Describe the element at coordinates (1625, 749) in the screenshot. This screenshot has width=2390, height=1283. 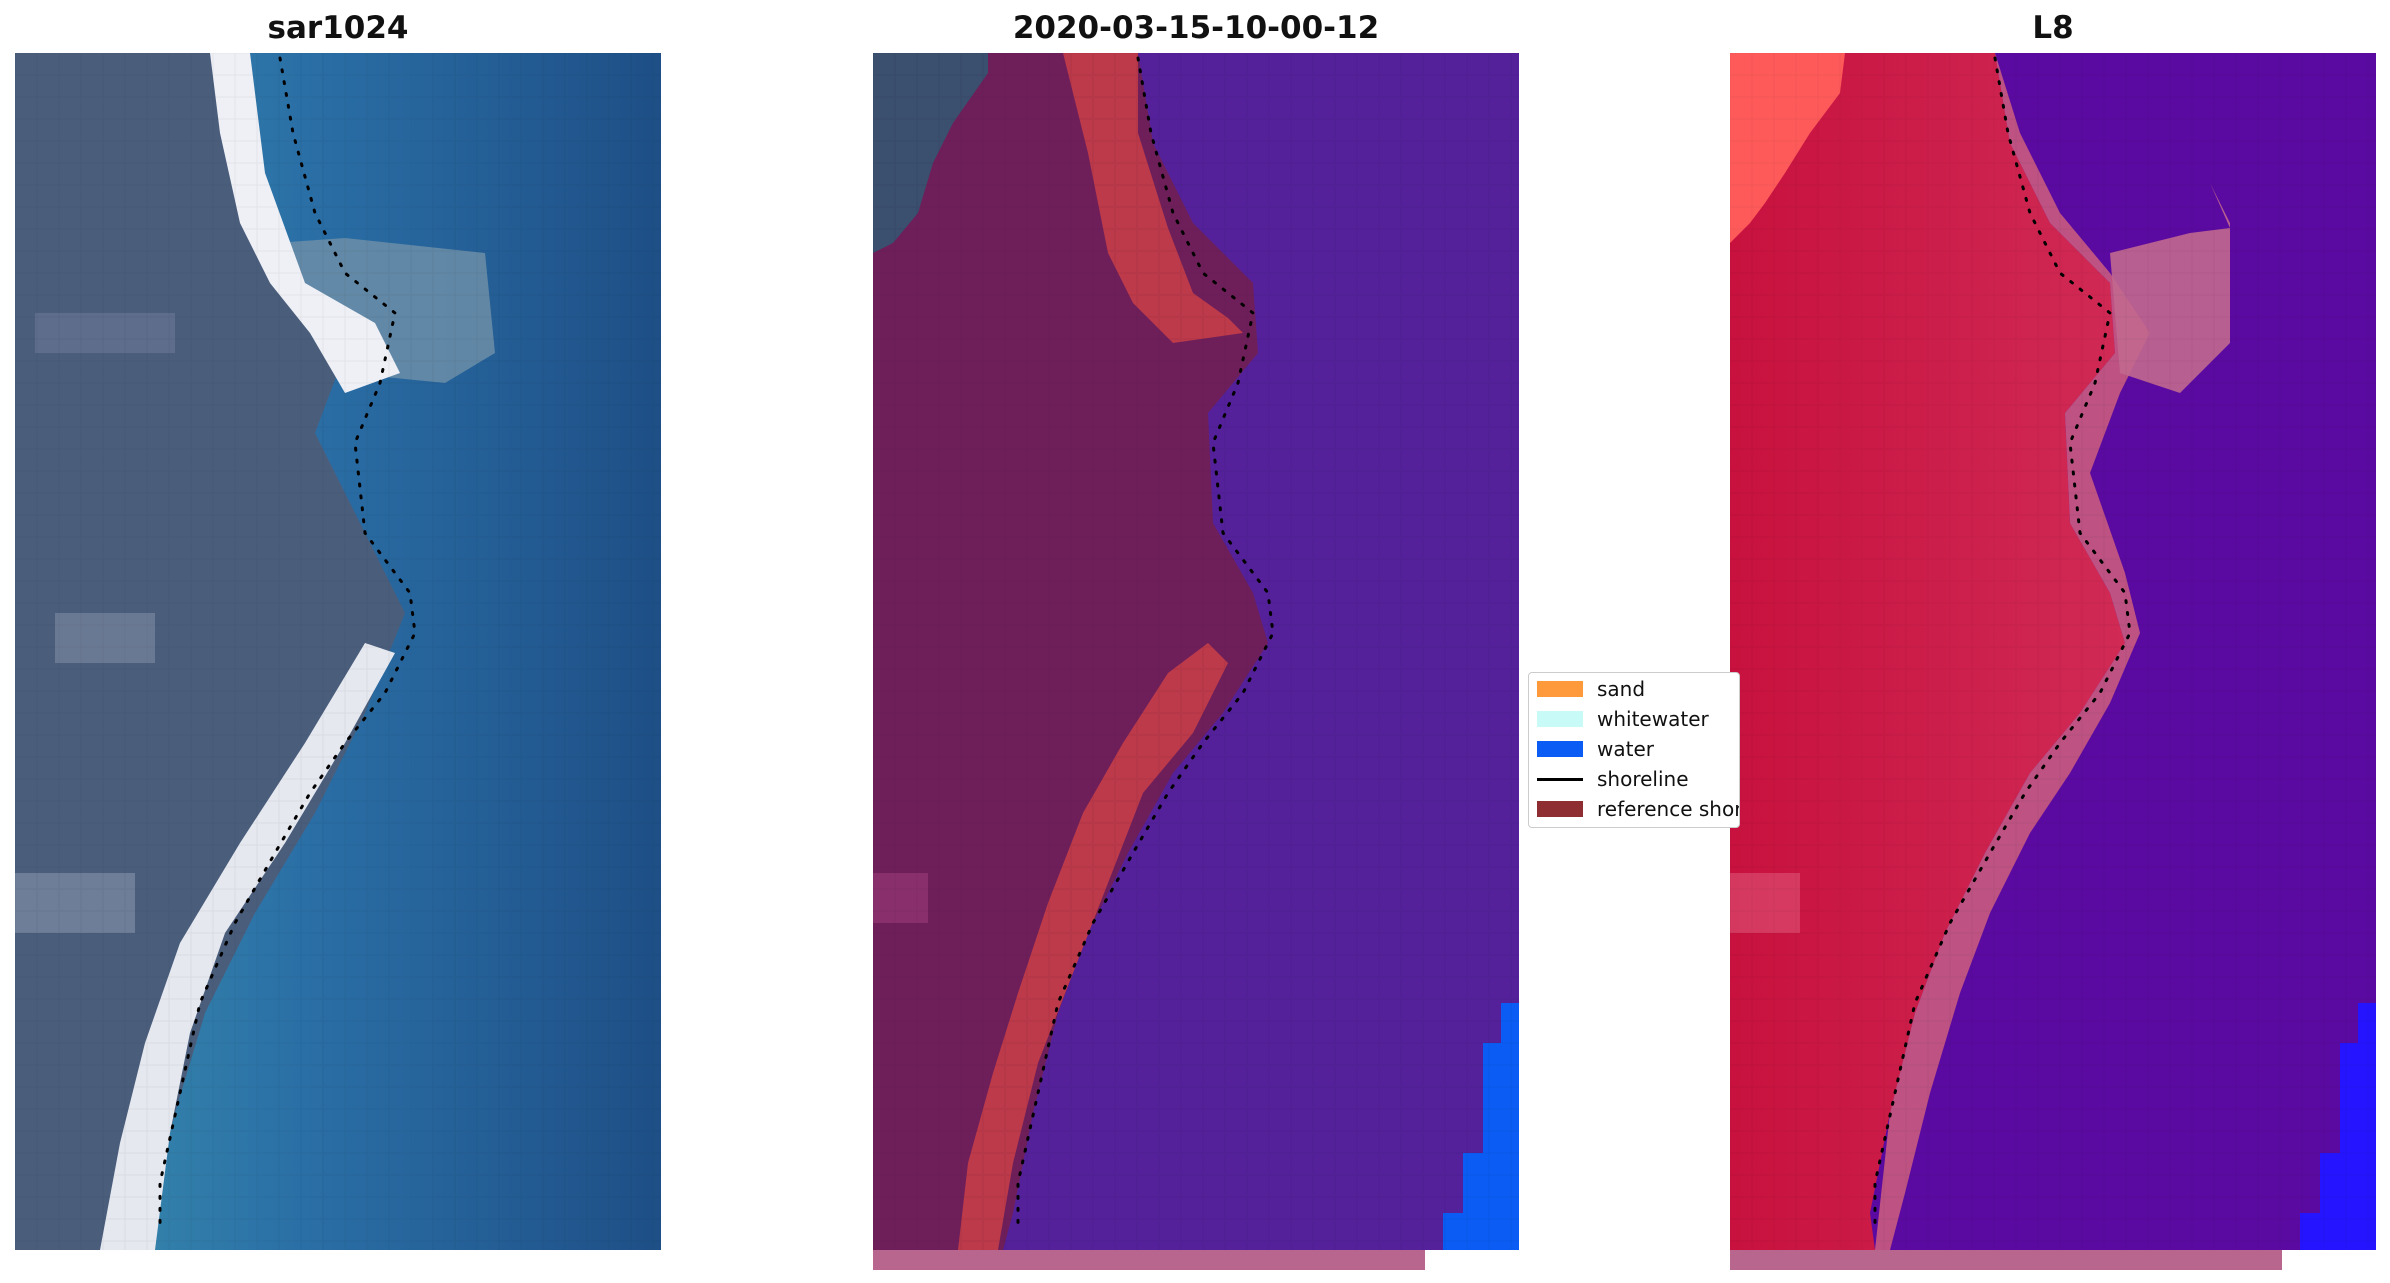
I see `legend-label: water` at that location.